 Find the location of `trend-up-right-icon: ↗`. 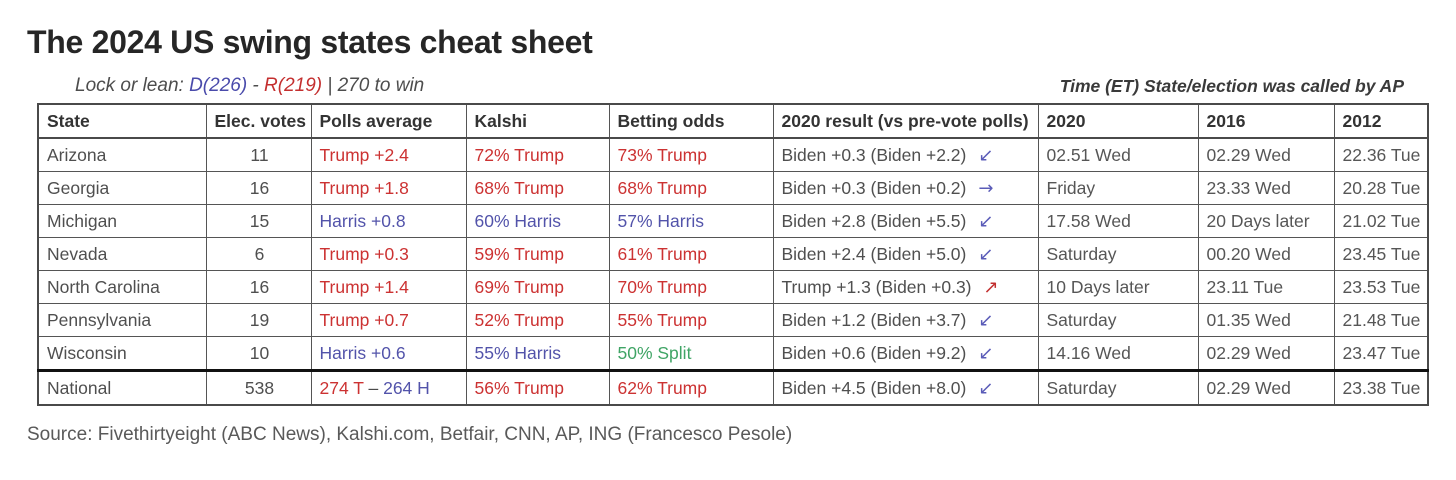

trend-up-right-icon: ↗ is located at coordinates (991, 287).